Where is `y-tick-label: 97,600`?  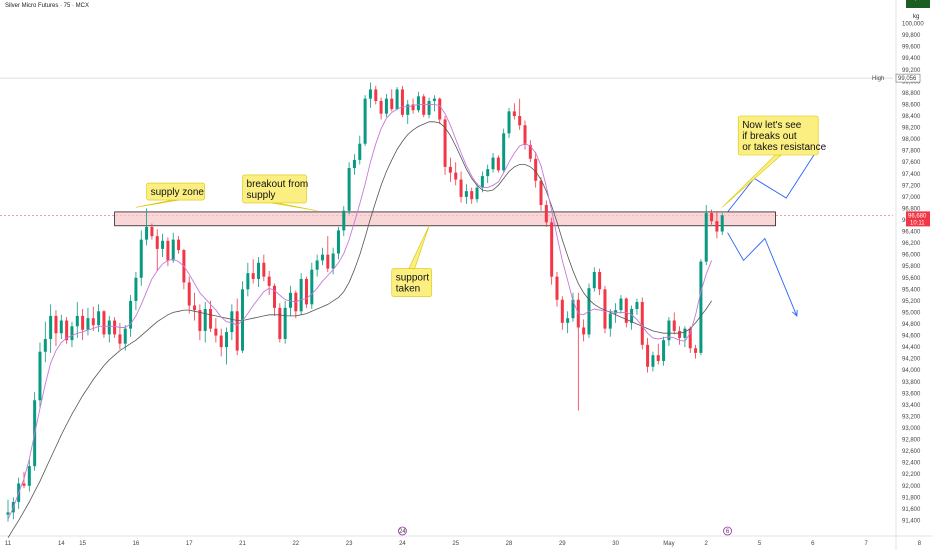
y-tick-label: 97,600 is located at coordinates (911, 163).